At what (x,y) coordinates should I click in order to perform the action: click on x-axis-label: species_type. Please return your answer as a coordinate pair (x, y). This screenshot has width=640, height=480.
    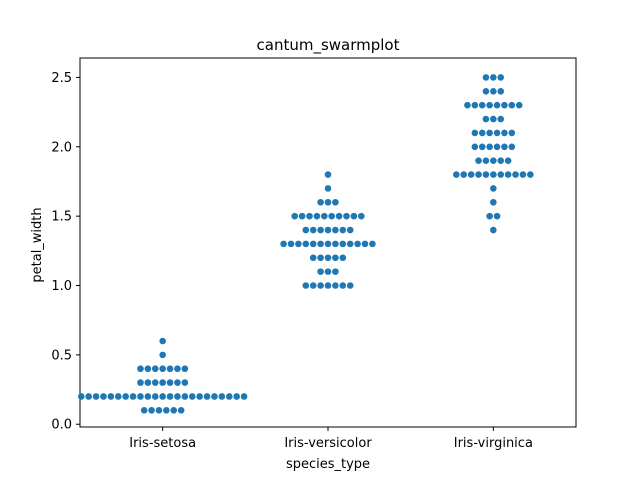
    Looking at the image, I should click on (328, 464).